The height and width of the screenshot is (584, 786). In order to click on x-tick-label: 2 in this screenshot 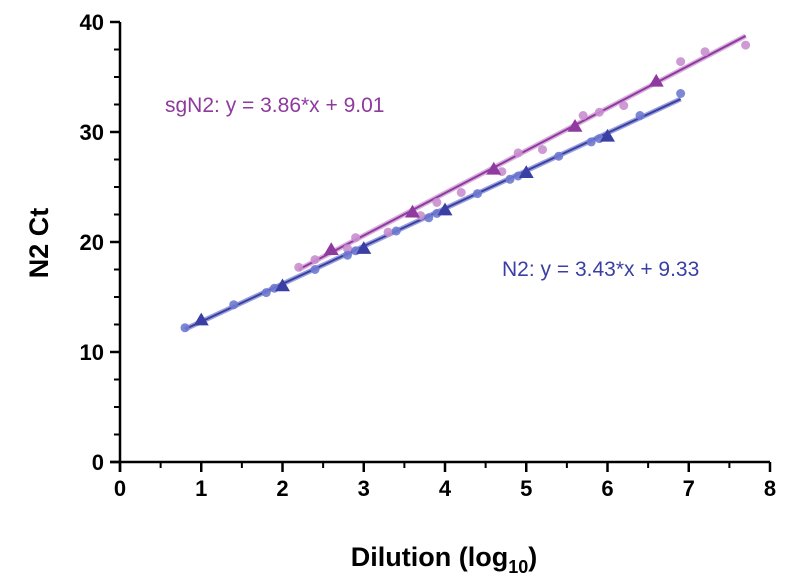, I will do `click(282, 488)`.